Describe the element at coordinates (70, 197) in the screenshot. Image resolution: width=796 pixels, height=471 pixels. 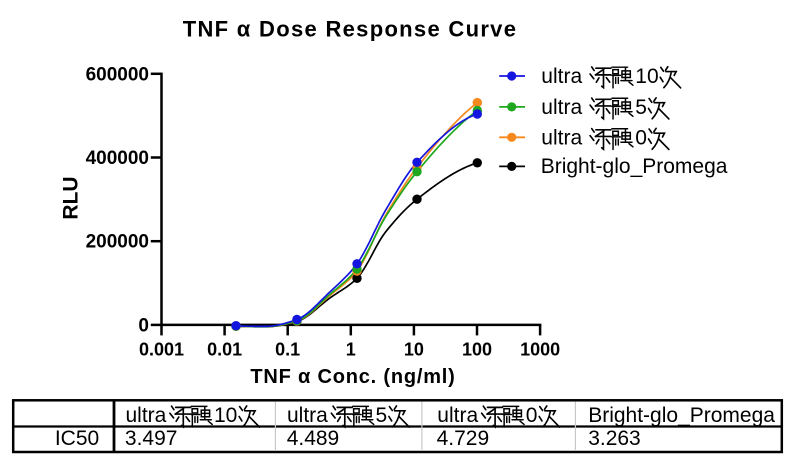
I see `svg-text: RLU` at that location.